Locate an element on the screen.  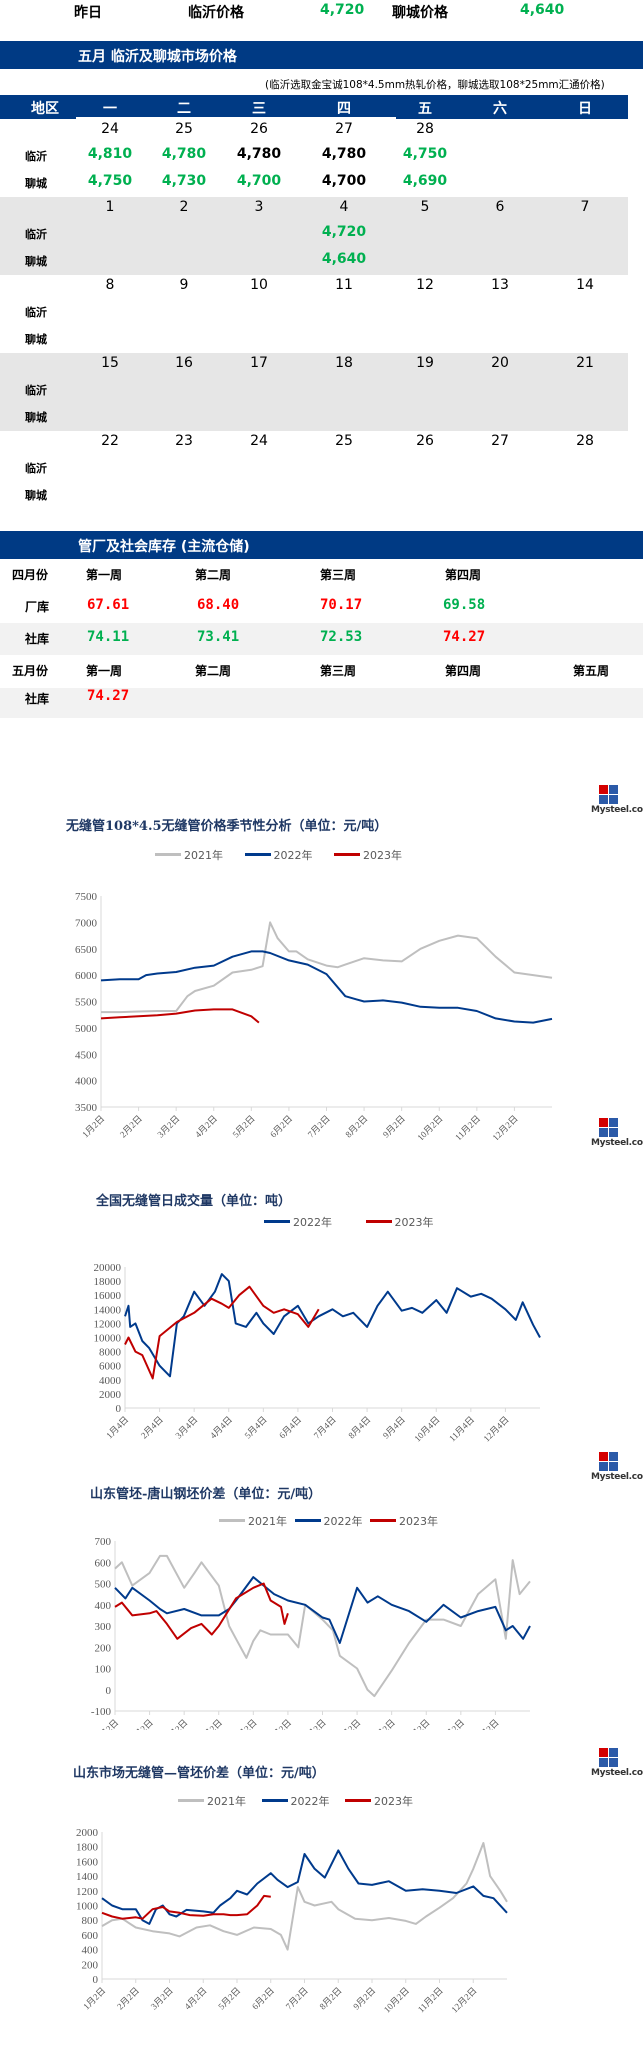
svg-text: -100 is located at coordinates (101, 1712).